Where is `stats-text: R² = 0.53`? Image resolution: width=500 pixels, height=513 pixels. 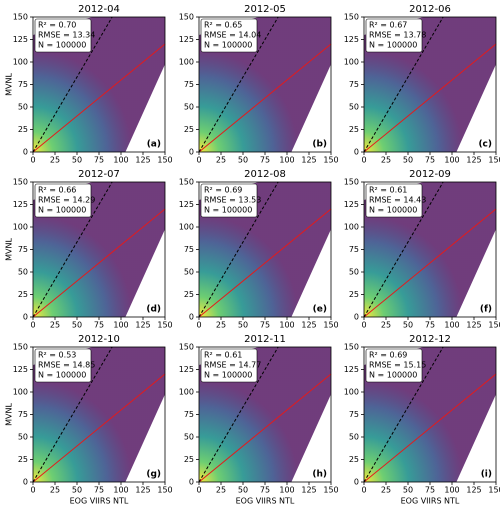 stats-text: R² = 0.53 is located at coordinates (57, 355).